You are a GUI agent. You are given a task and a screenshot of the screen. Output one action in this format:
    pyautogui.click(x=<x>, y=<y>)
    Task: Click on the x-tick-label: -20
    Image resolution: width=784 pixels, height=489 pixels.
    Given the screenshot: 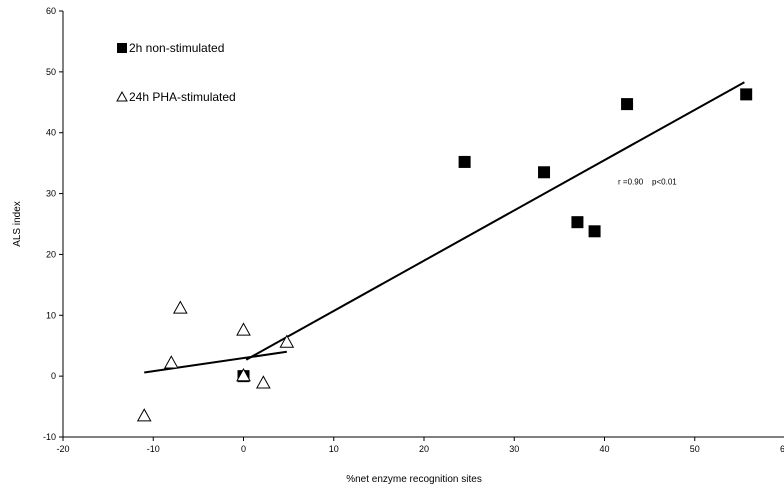 What is the action you would take?
    pyautogui.click(x=62, y=449)
    